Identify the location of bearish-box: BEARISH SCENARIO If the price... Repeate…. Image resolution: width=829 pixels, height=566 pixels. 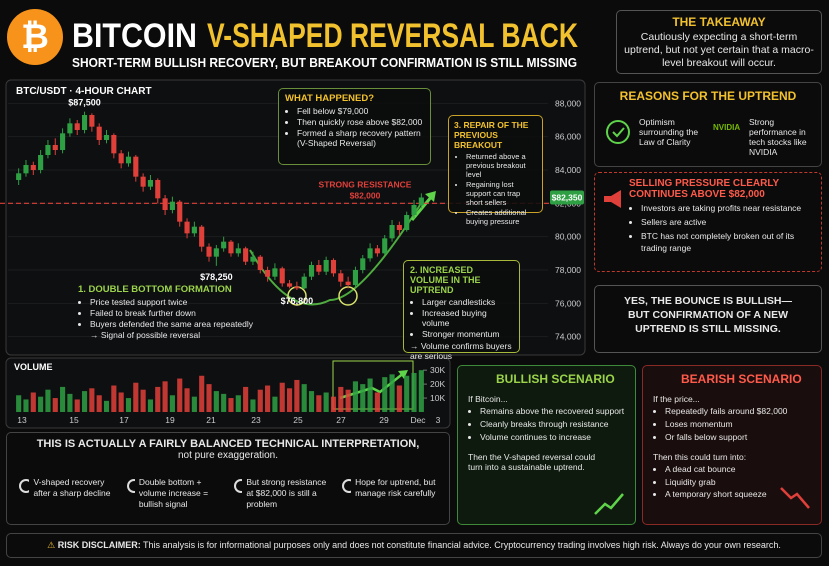
(732, 445).